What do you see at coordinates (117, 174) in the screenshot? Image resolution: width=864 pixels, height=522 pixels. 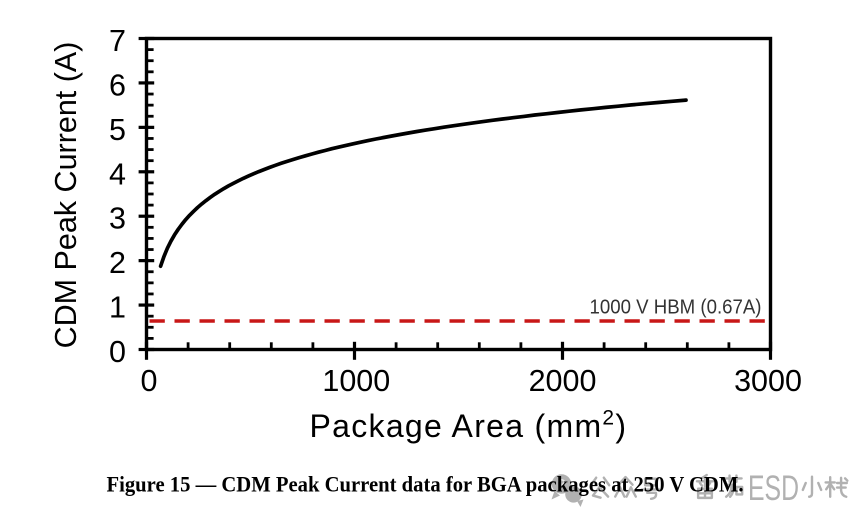 I see `svg-text: 4` at bounding box center [117, 174].